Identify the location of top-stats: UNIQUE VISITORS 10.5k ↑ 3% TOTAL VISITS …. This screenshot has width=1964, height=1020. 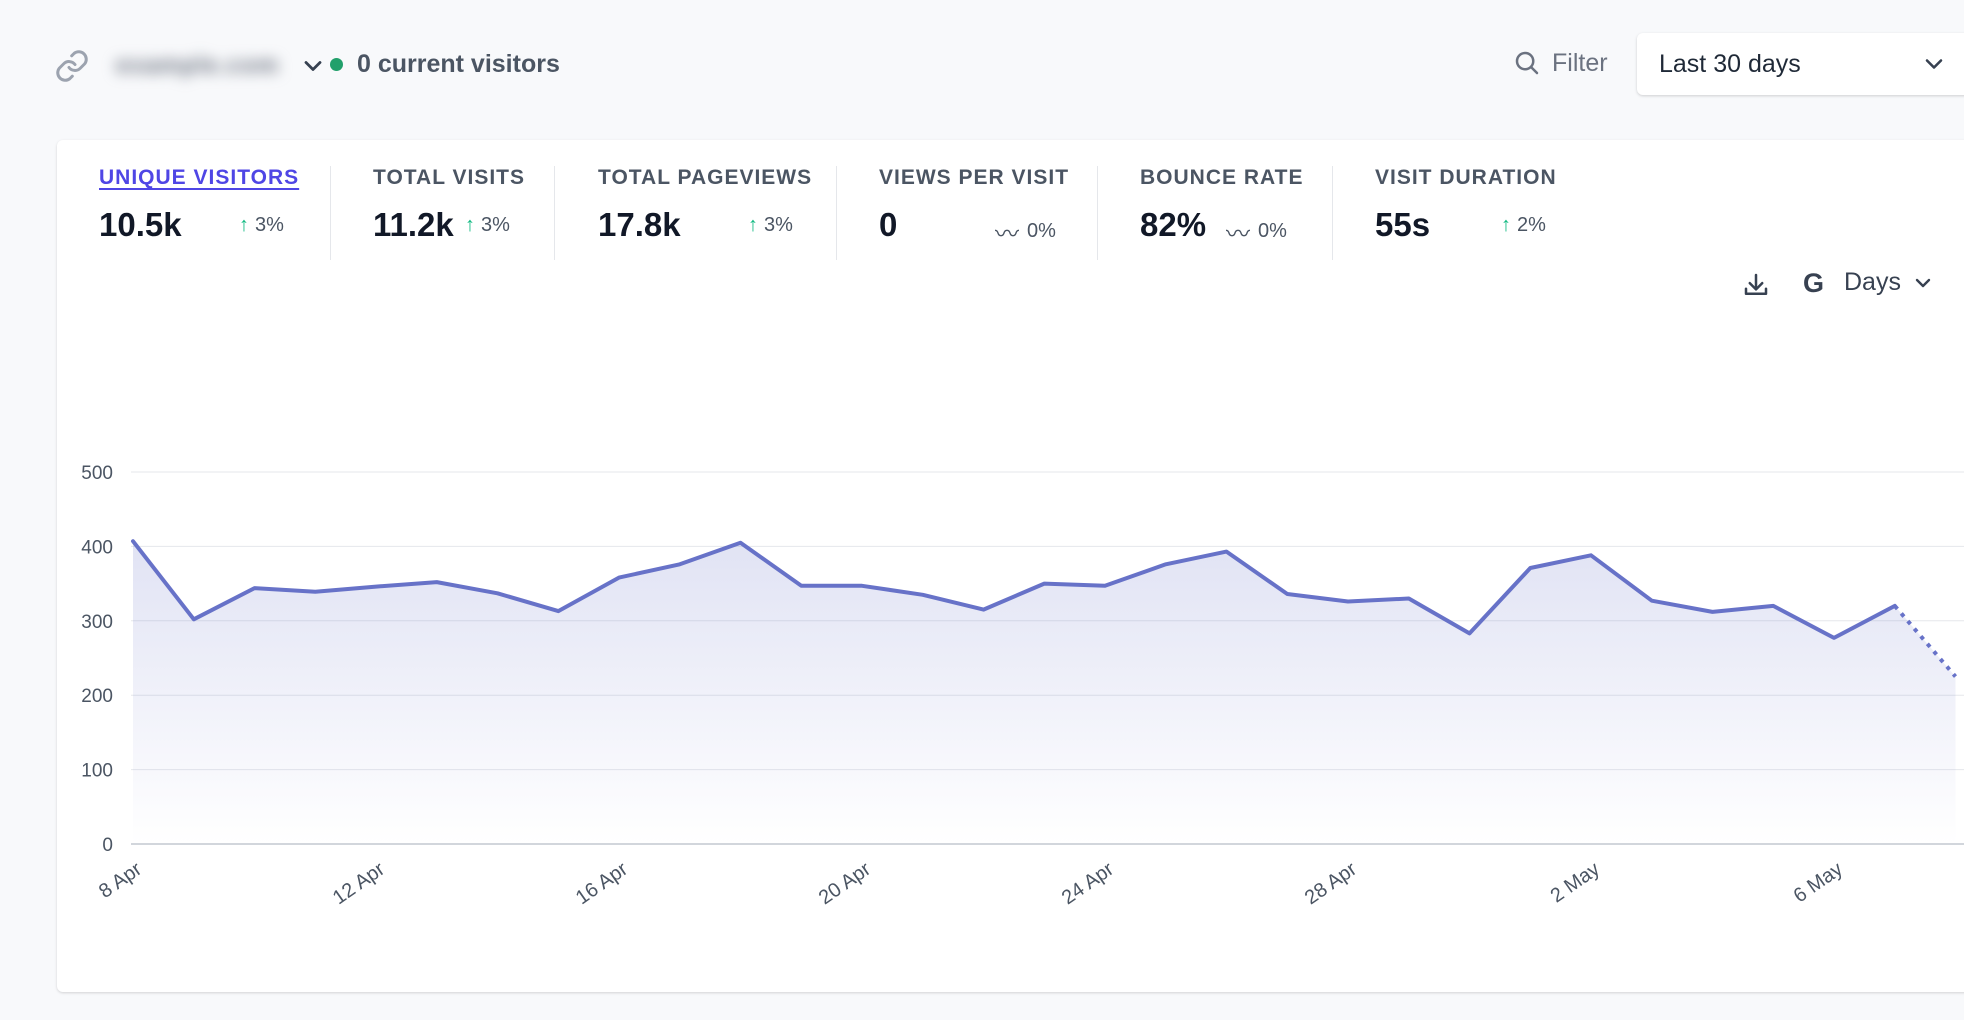
(1010, 202).